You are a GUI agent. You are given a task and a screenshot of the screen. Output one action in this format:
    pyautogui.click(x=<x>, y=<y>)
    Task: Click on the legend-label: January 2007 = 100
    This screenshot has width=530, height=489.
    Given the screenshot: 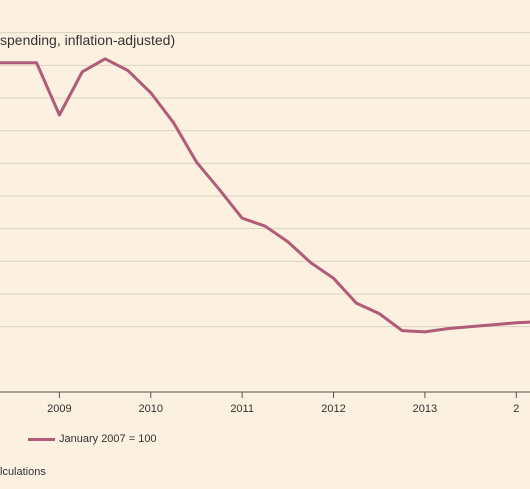 What is the action you would take?
    pyautogui.click(x=108, y=439)
    